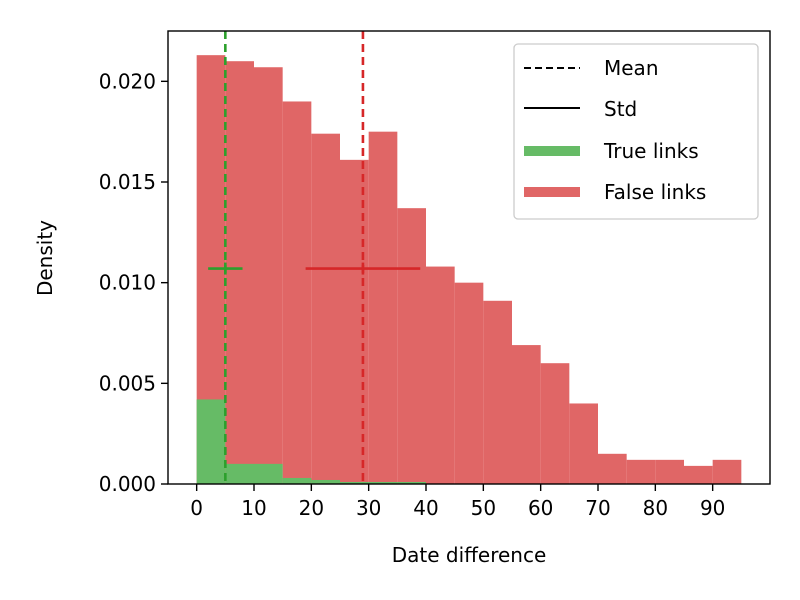 Image resolution: width=800 pixels, height=600 pixels. I want to click on y-tick-label: 0.000, so click(127, 484).